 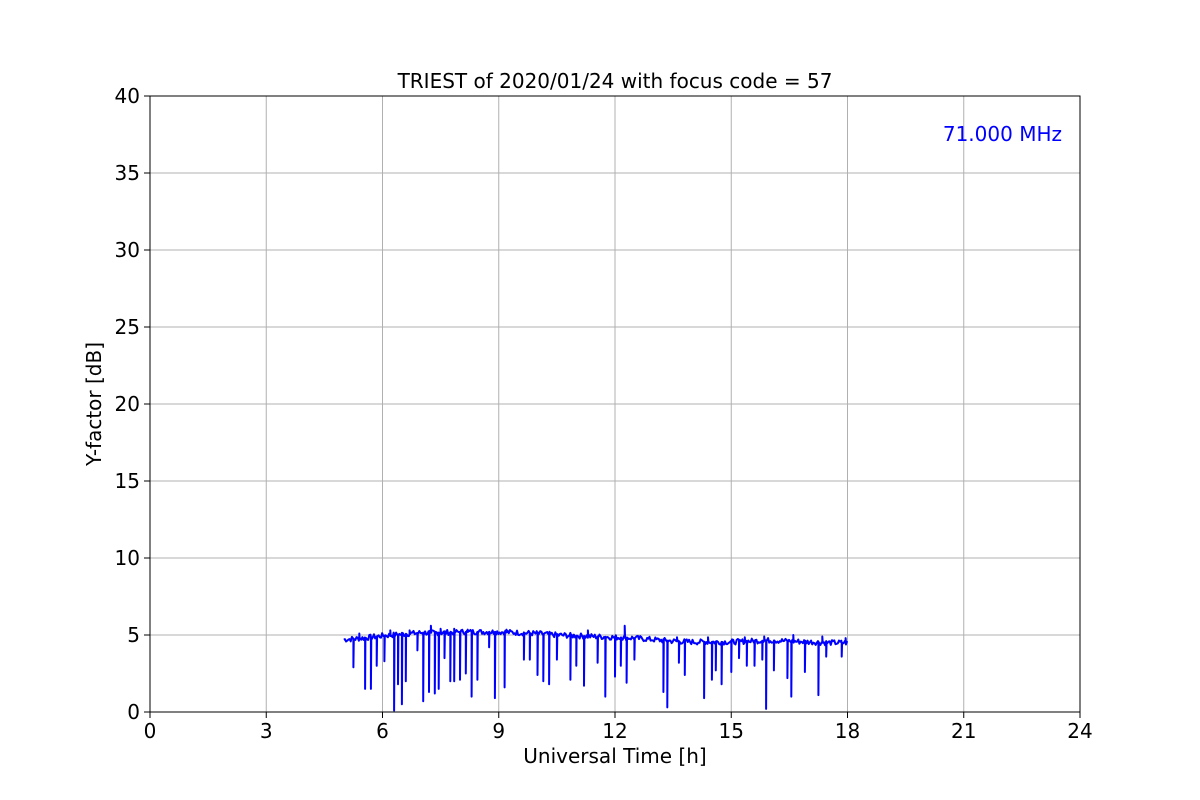 I want to click on series-line, so click(x=596, y=668).